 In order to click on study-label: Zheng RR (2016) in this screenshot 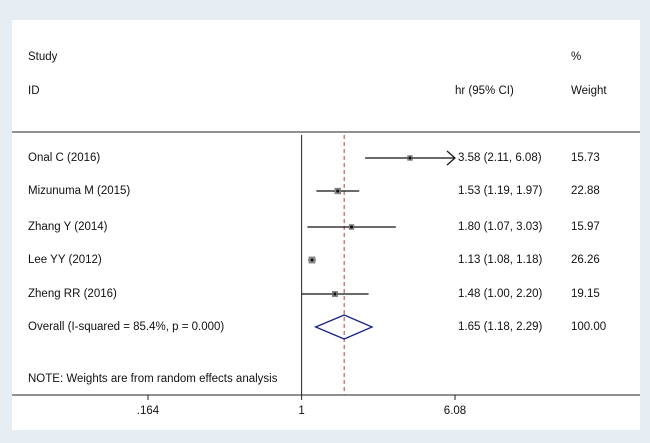, I will do `click(72, 294)`.